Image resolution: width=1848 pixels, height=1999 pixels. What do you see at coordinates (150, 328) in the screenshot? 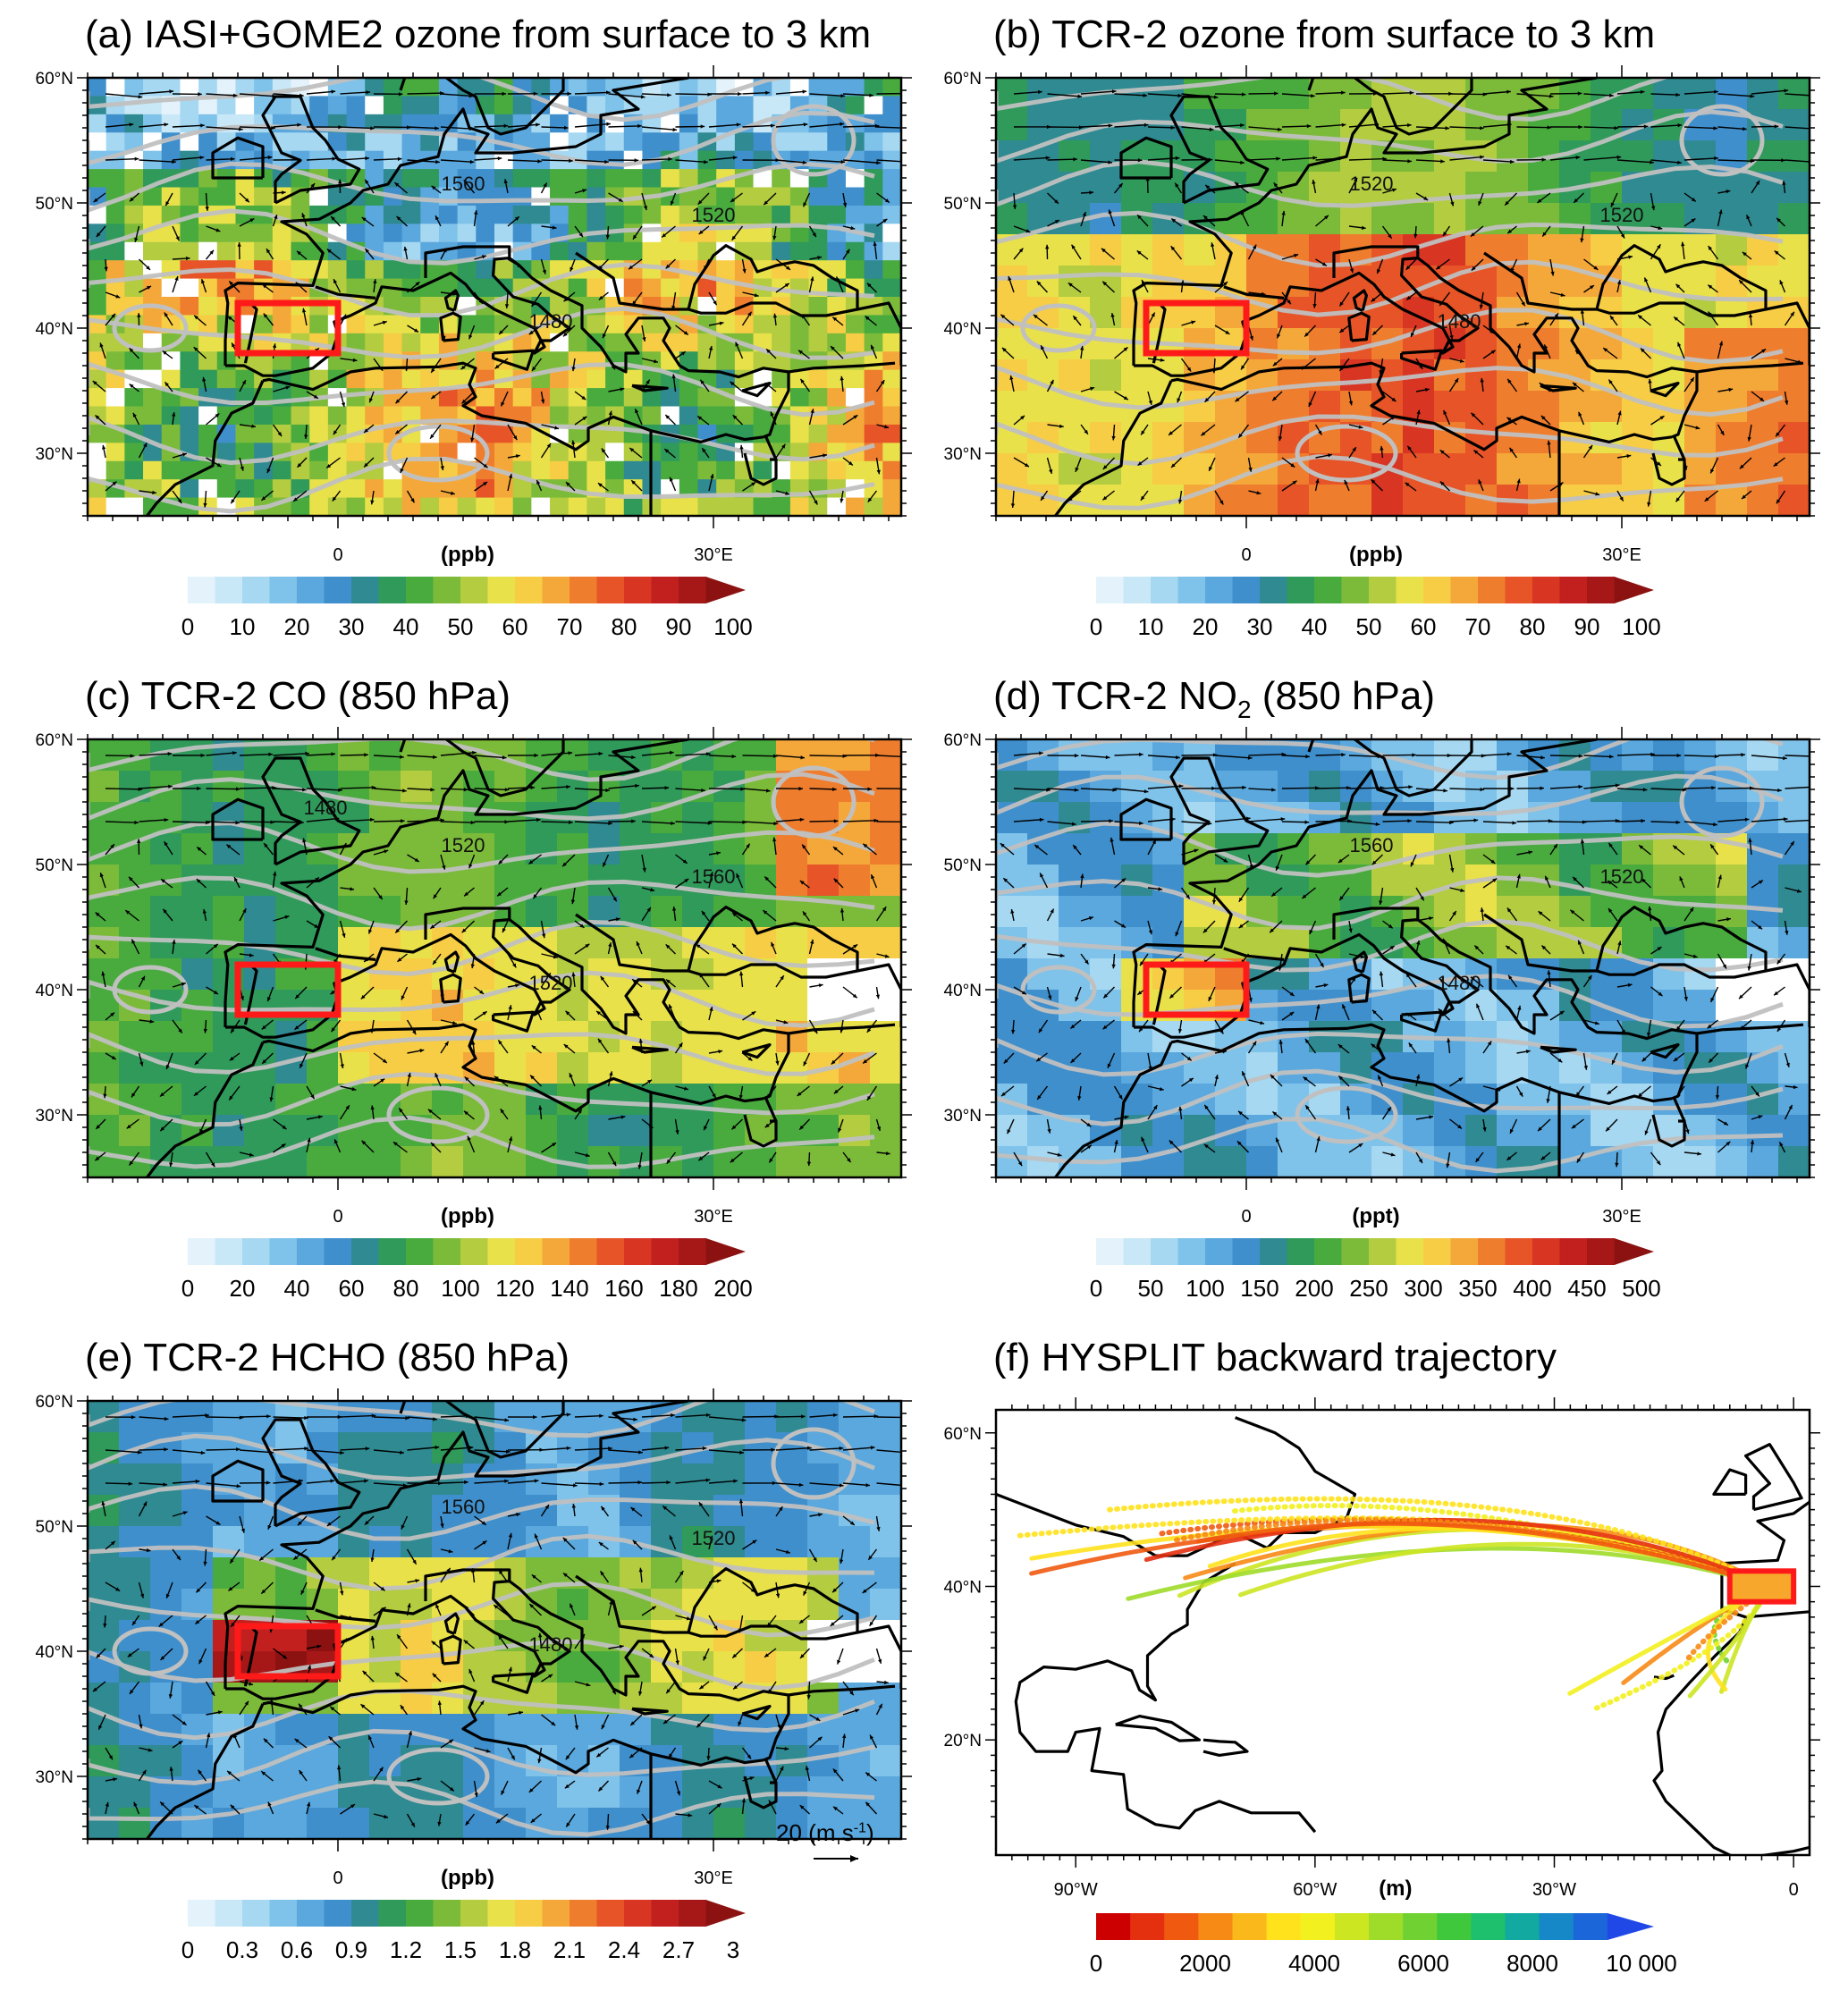
I see `contour-loop` at bounding box center [150, 328].